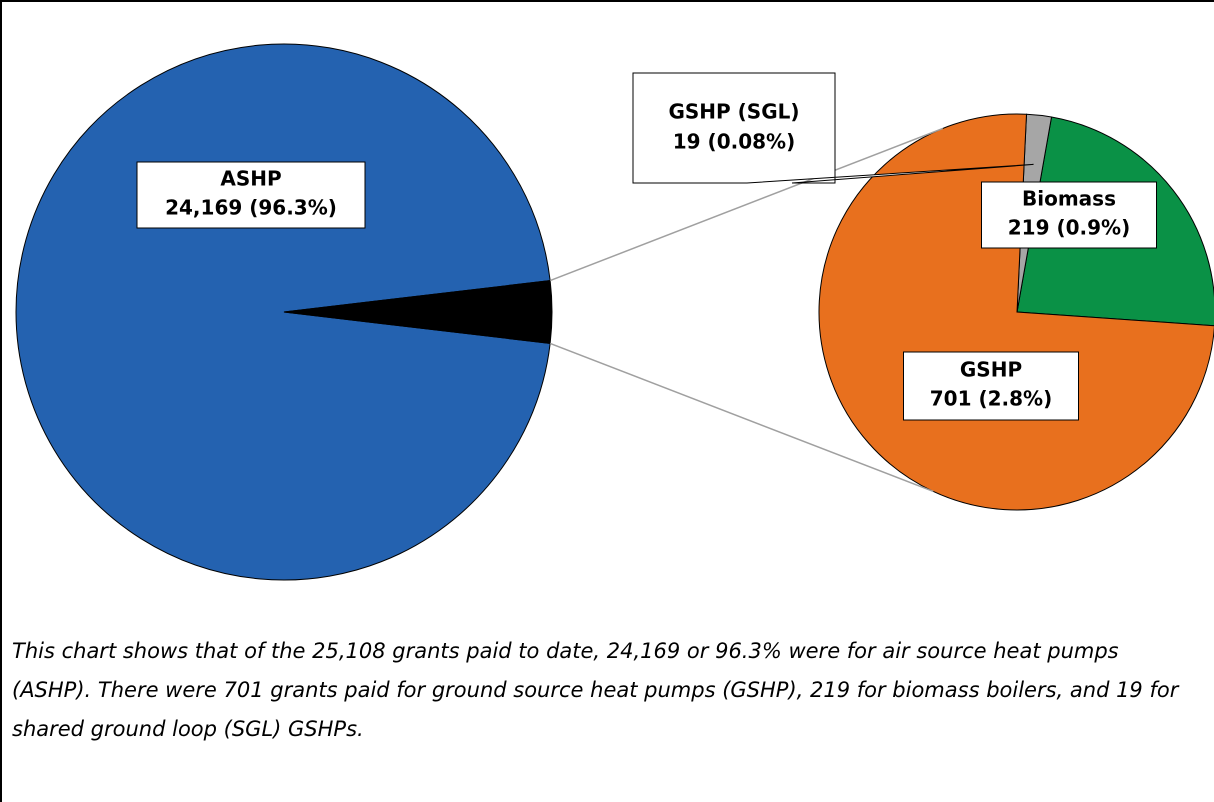 This screenshot has width=1214, height=802. What do you see at coordinates (250, 179) in the screenshot?
I see `data-label-name: ASHP` at bounding box center [250, 179].